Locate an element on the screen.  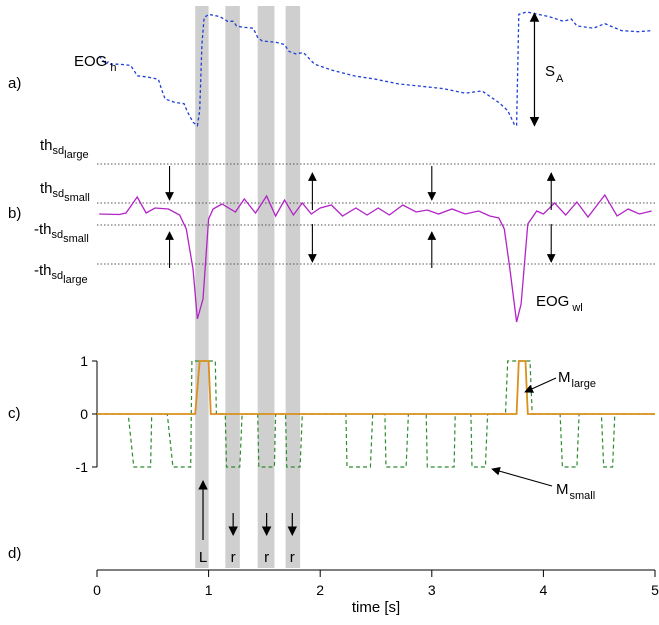
panel-label-b: b) is located at coordinates (14, 213).